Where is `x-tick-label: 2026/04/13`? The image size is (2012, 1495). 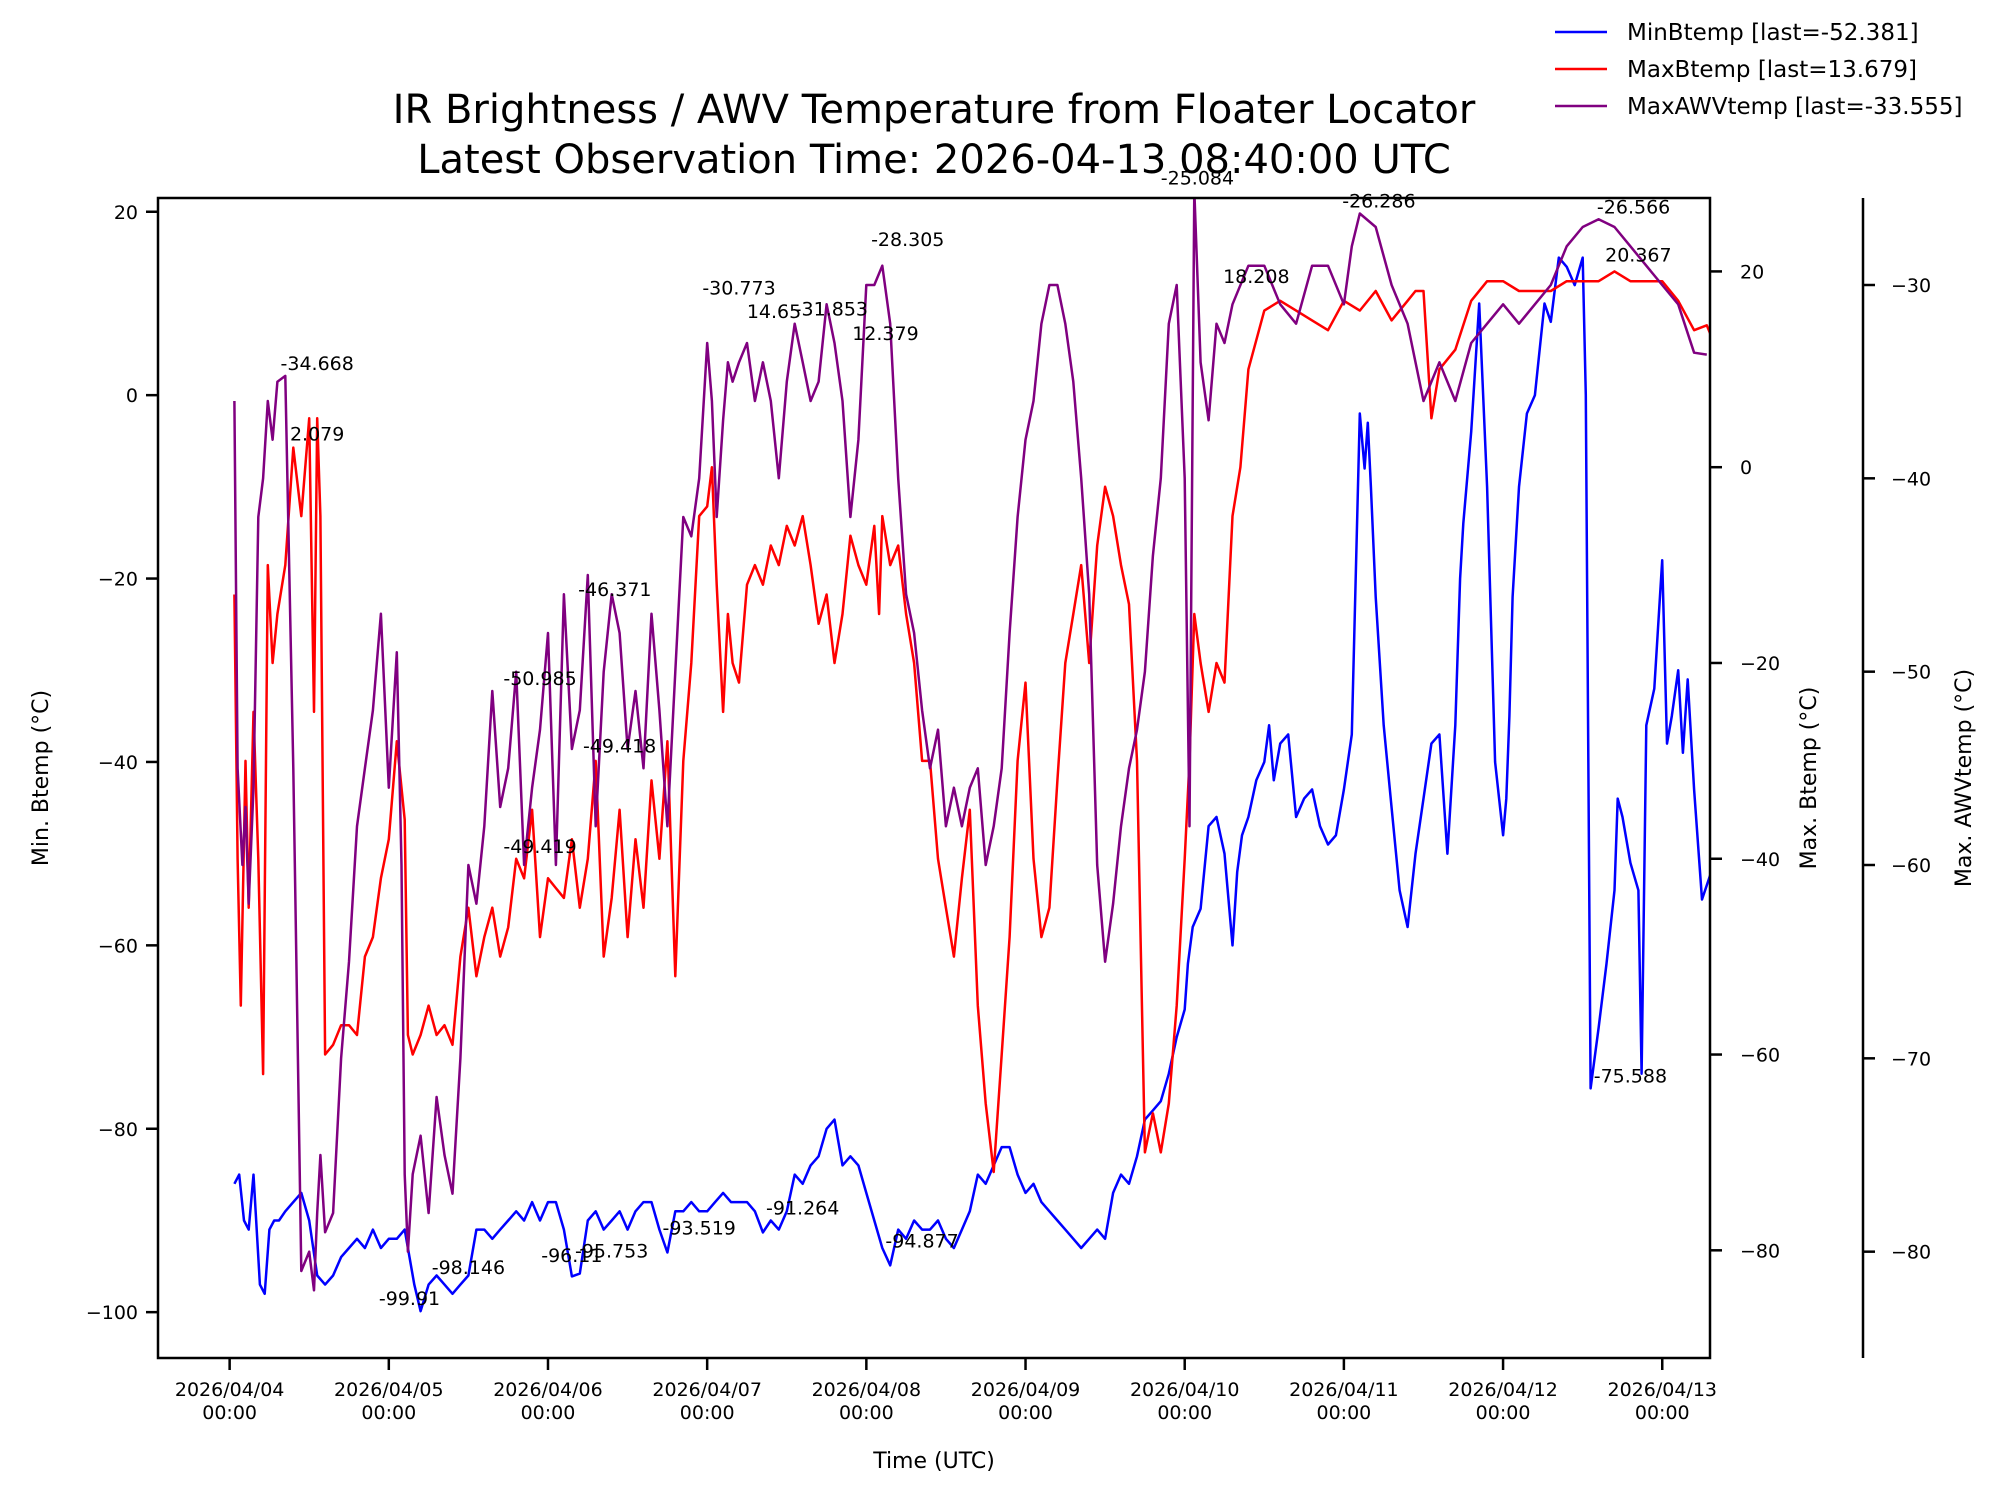 x-tick-label: 2026/04/13 is located at coordinates (1662, 1390).